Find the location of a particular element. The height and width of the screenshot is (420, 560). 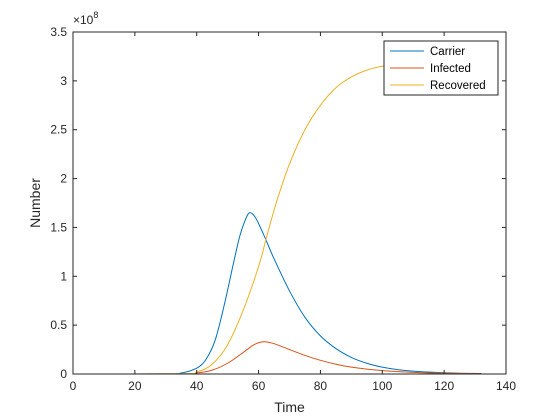

y-tick-label: 1 is located at coordinates (63, 276).